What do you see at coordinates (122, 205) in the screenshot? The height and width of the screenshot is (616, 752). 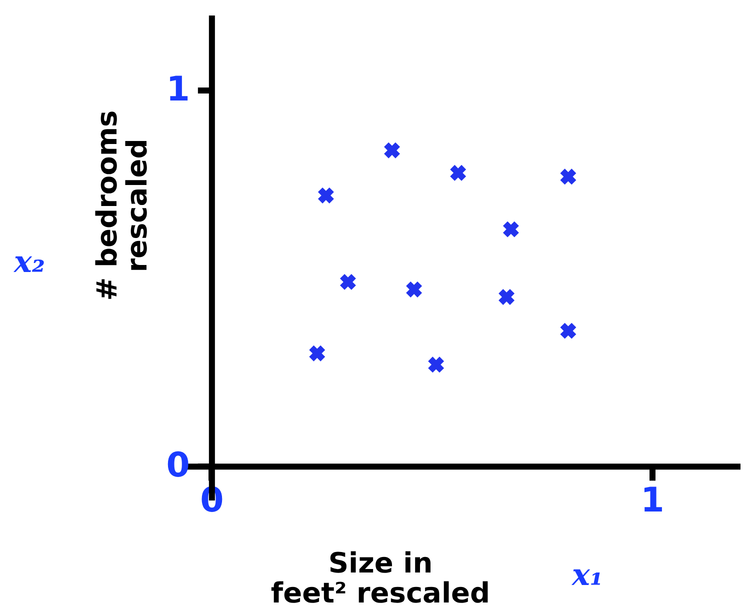 I see `y-axis-title: # bedrooms rescaled` at bounding box center [122, 205].